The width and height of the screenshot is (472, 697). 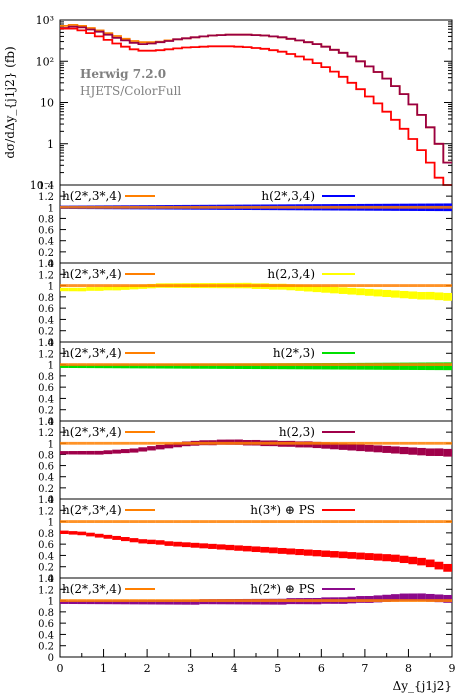 I want to click on x-tick-label: 4, so click(x=234, y=668).